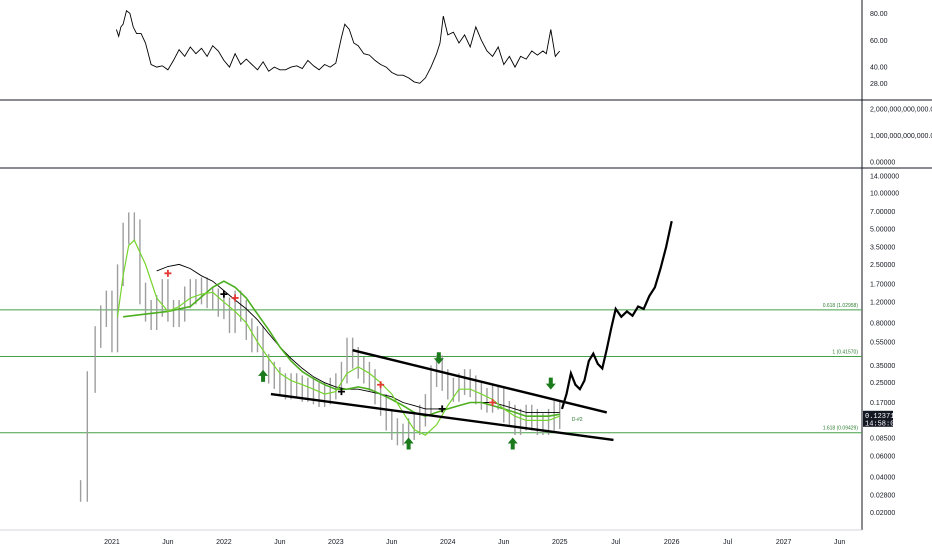 The height and width of the screenshot is (550, 932). I want to click on price-tick-label: 1.70000, so click(882, 285).